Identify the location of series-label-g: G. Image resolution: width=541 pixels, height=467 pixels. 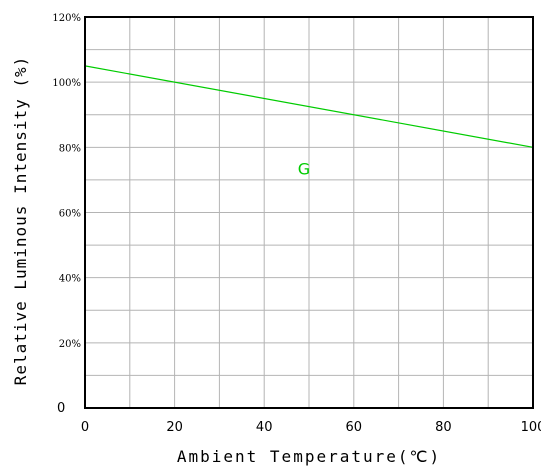
(304, 169).